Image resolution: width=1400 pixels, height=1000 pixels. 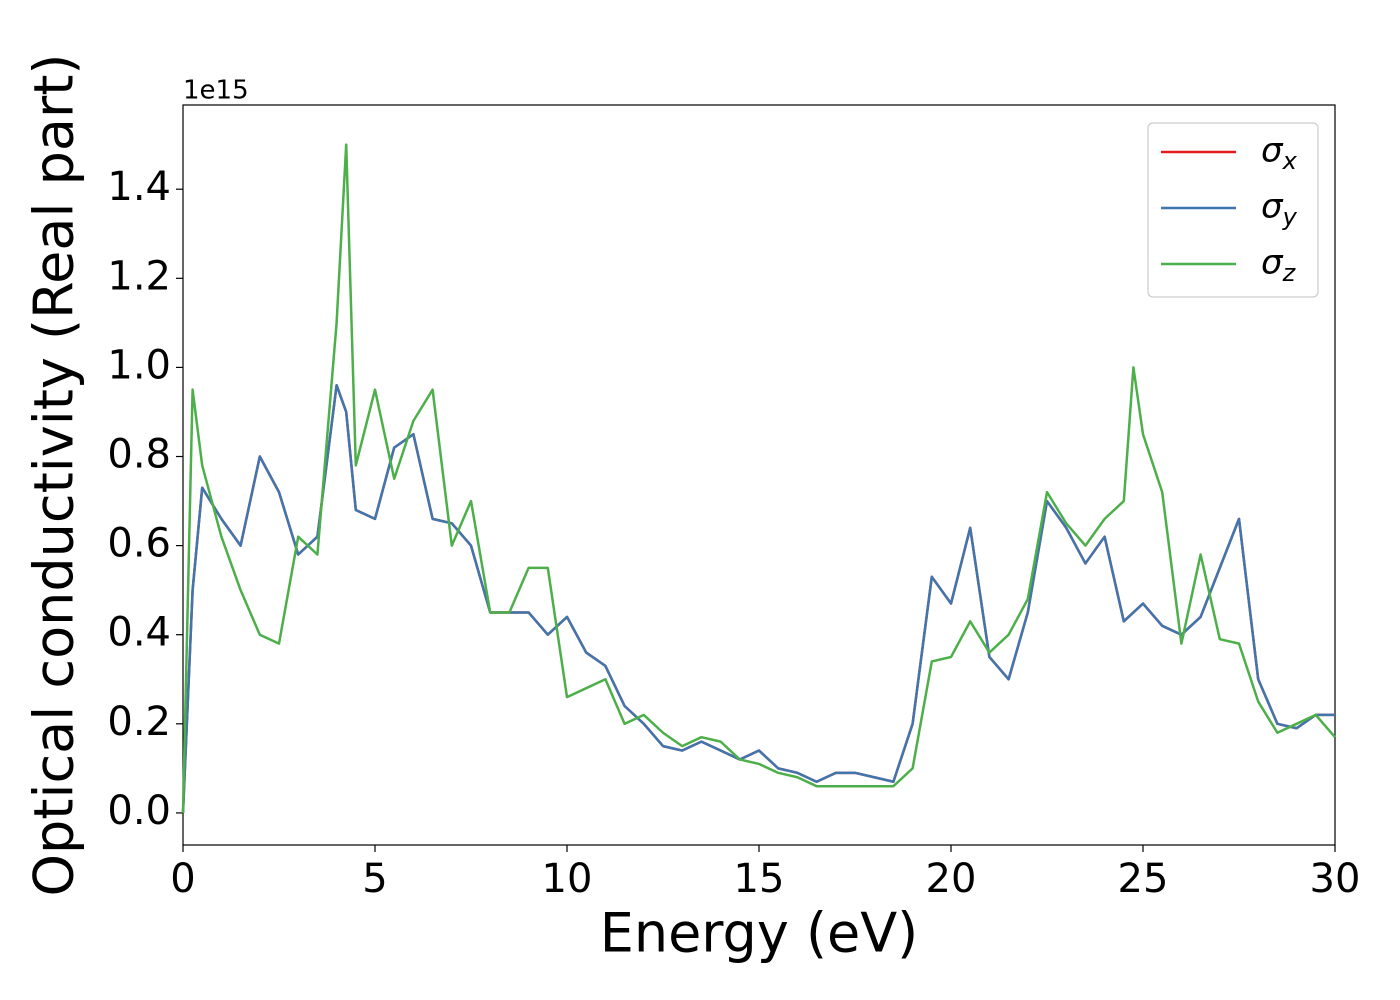 I want to click on x-tick-label: 5, so click(x=374, y=879).